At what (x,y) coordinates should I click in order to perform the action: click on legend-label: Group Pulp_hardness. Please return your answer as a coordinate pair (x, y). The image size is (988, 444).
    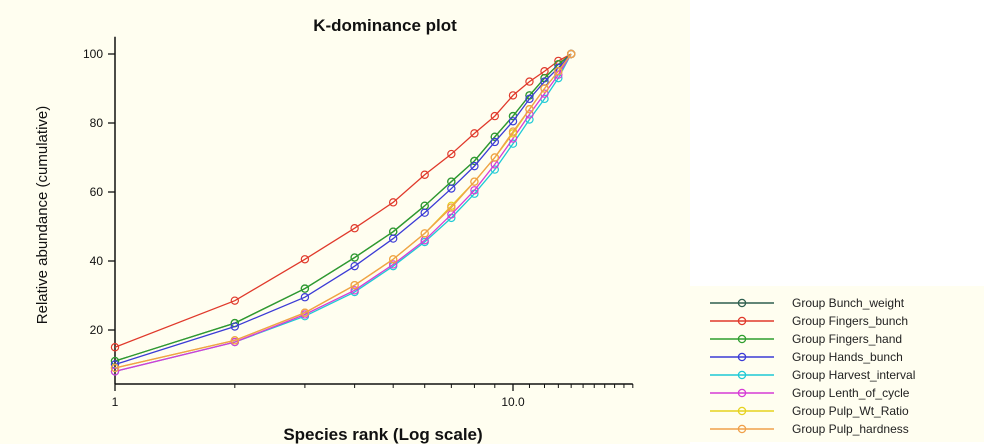
    Looking at the image, I should click on (850, 429).